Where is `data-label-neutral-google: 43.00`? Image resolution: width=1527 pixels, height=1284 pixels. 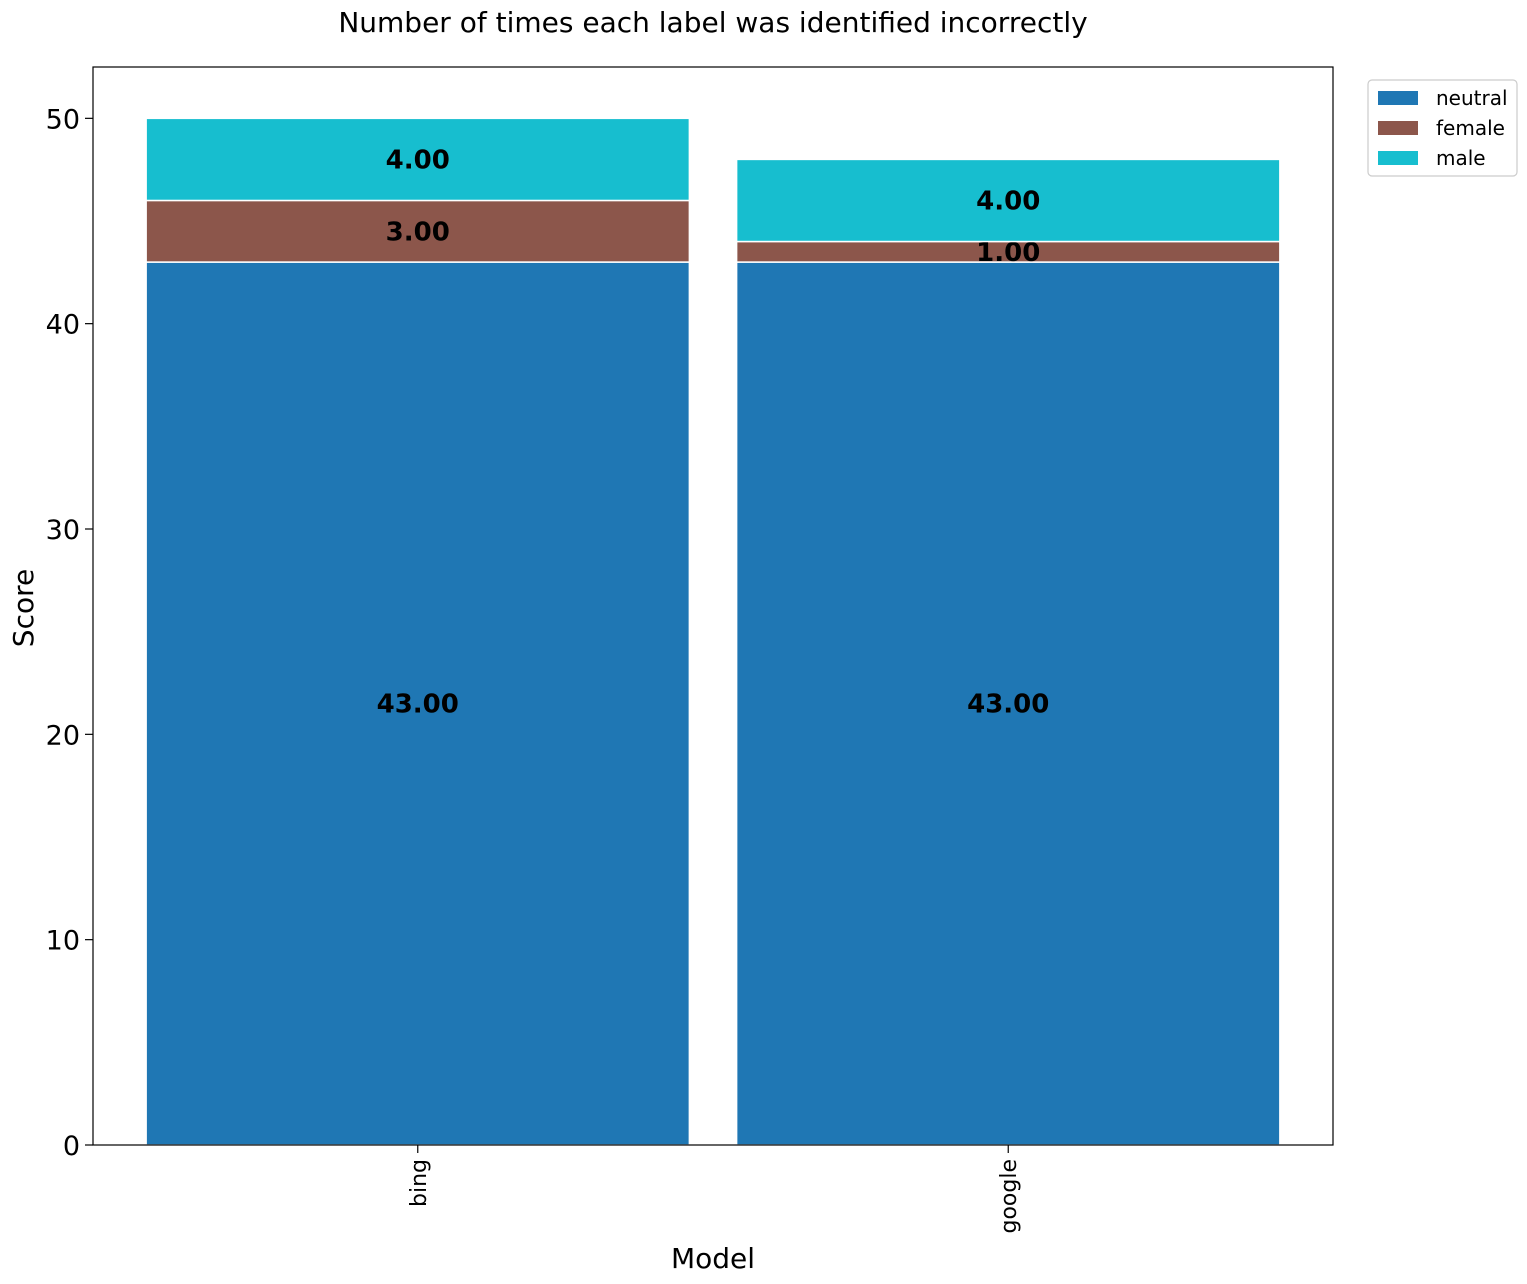
data-label-neutral-google: 43.00 is located at coordinates (1008, 705).